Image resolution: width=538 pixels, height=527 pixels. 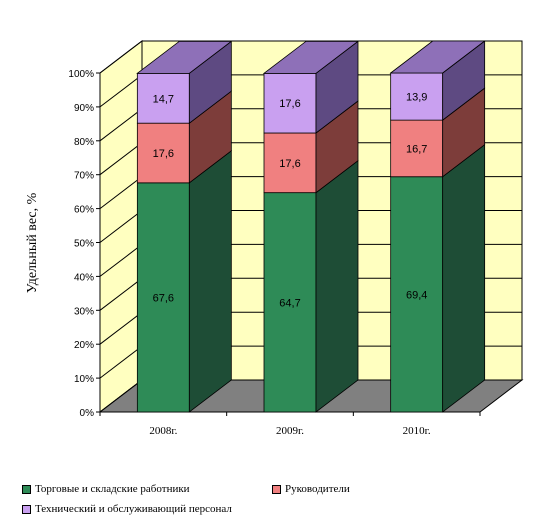 What do you see at coordinates (84, 244) in the screenshot?
I see `y-tick-label: 50%` at bounding box center [84, 244].